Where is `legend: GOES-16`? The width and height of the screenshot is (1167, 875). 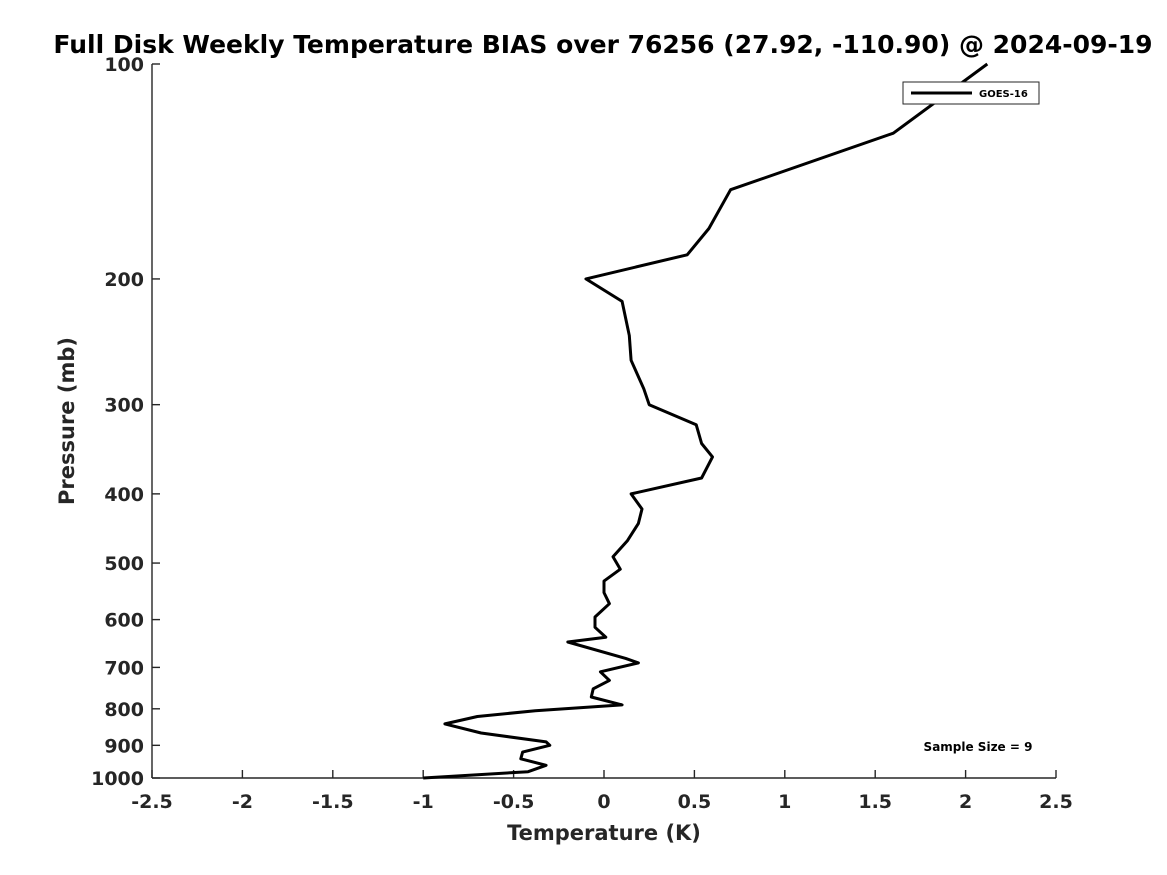
legend: GOES-16 is located at coordinates (971, 93).